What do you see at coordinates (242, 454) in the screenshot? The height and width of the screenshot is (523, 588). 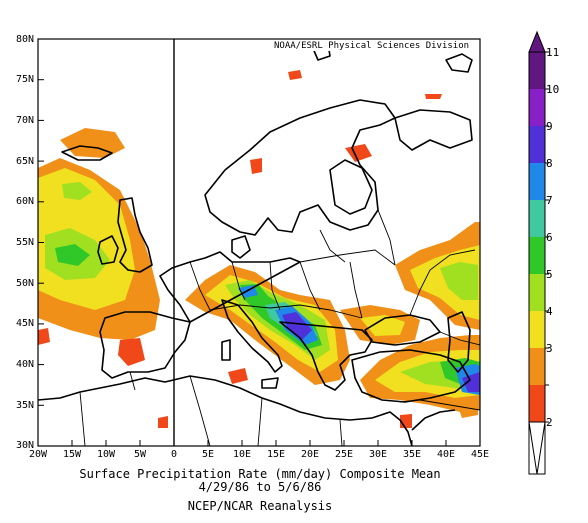 I see `lon-label-10e: 10E` at bounding box center [242, 454].